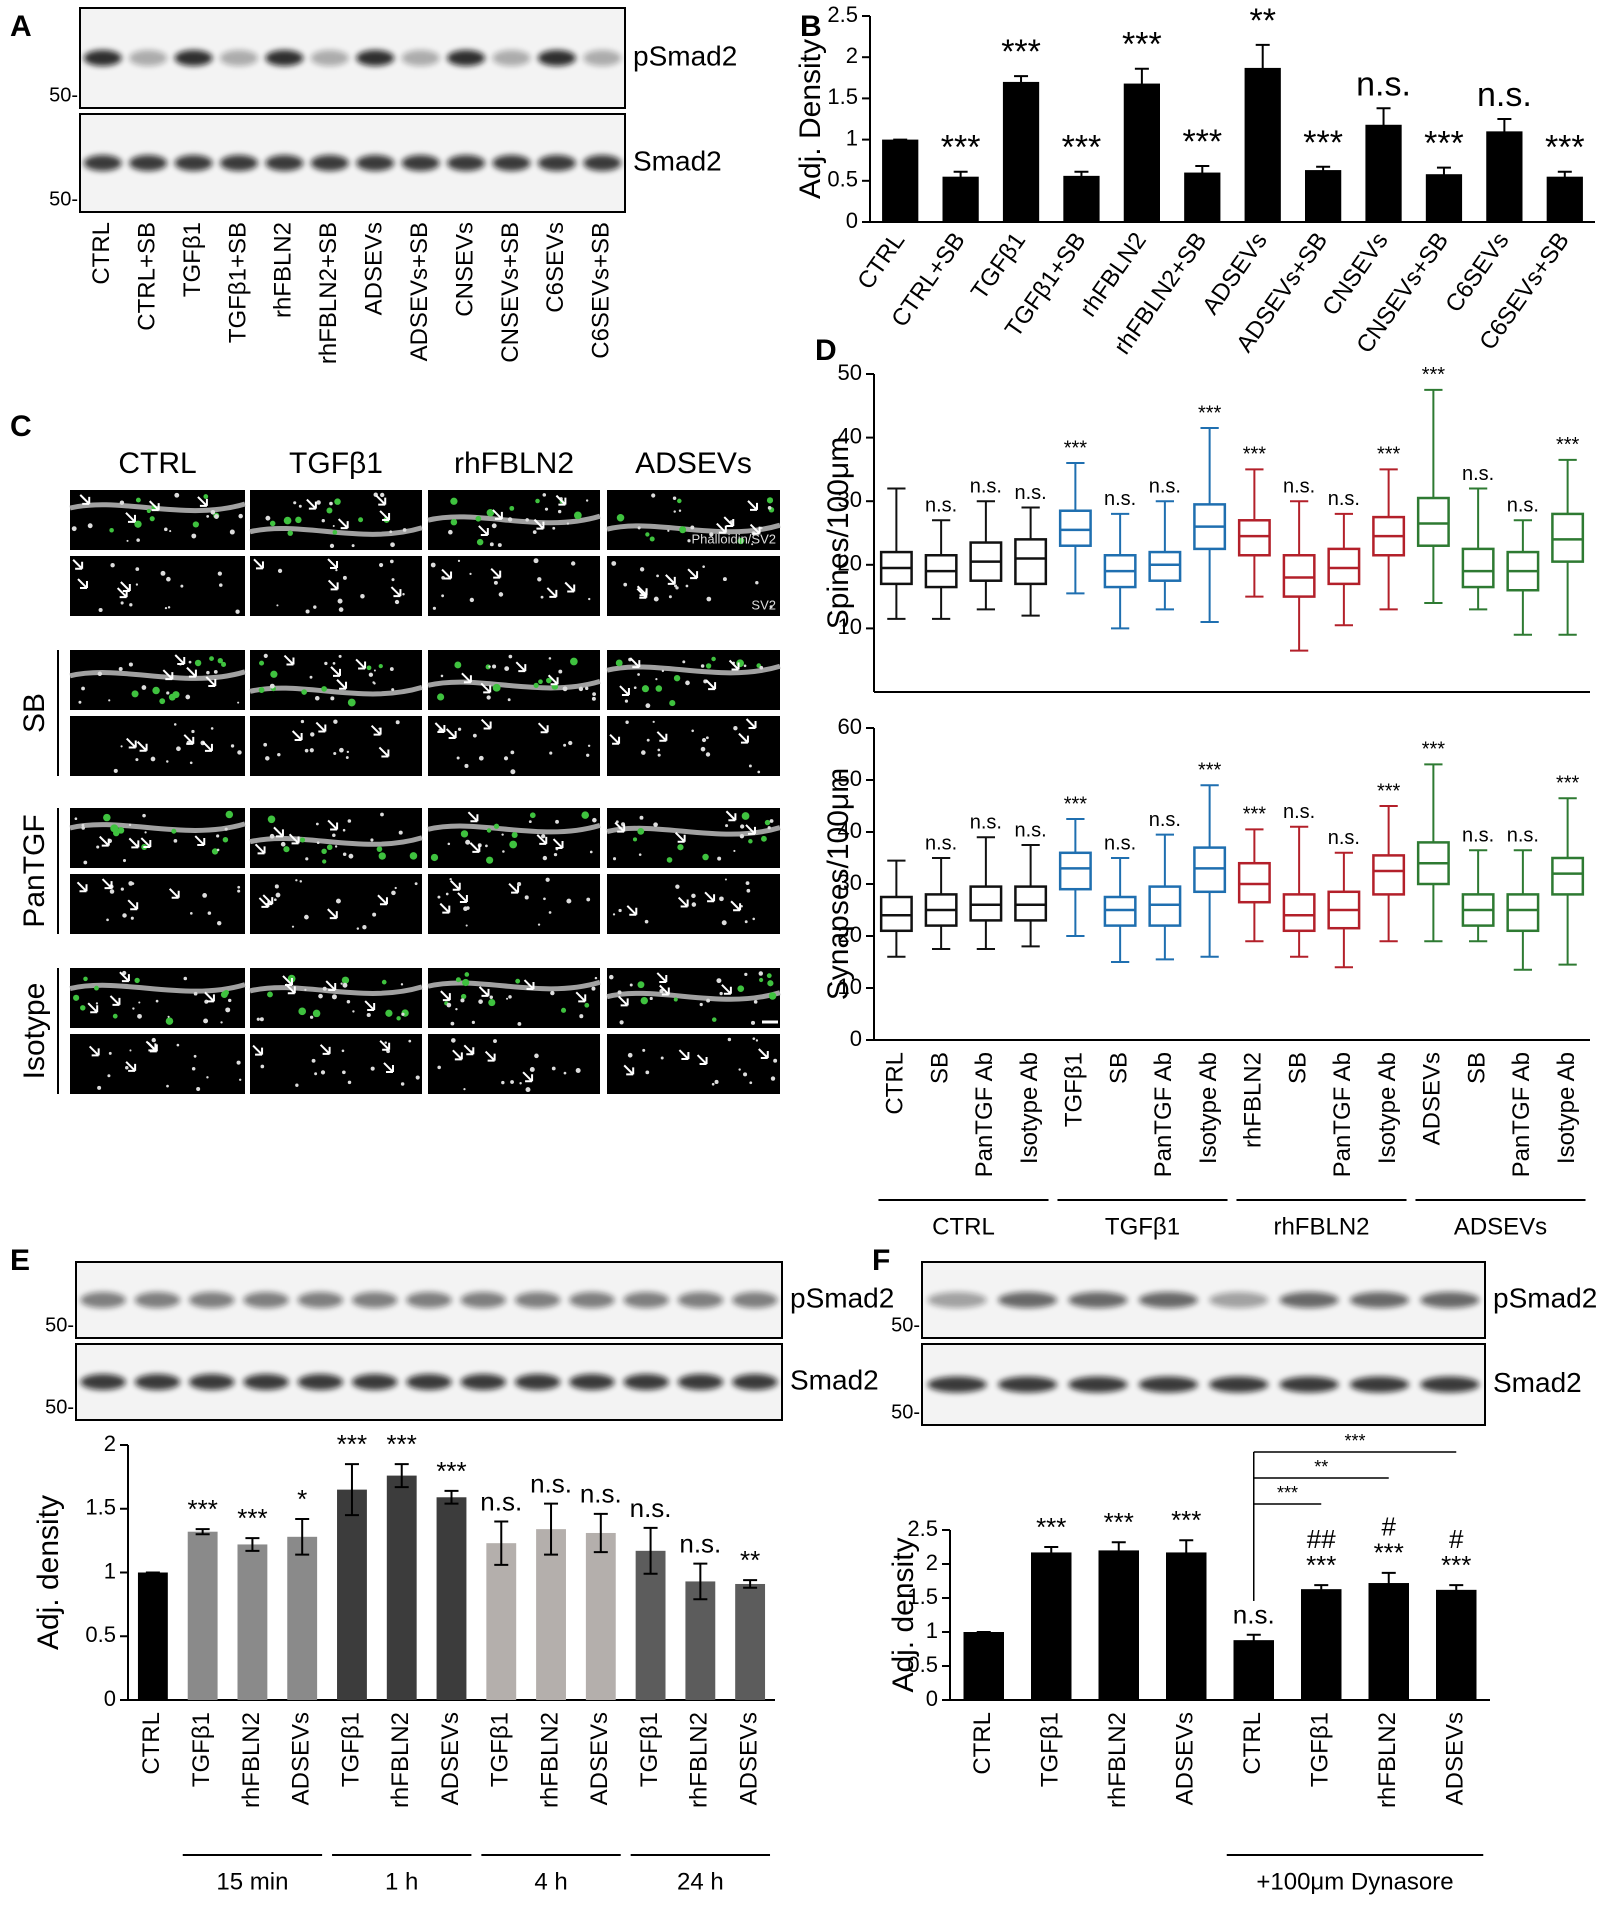 The image size is (1613, 1920). Describe the element at coordinates (352, 58) in the screenshot. I see `blot-membrane` at that location.